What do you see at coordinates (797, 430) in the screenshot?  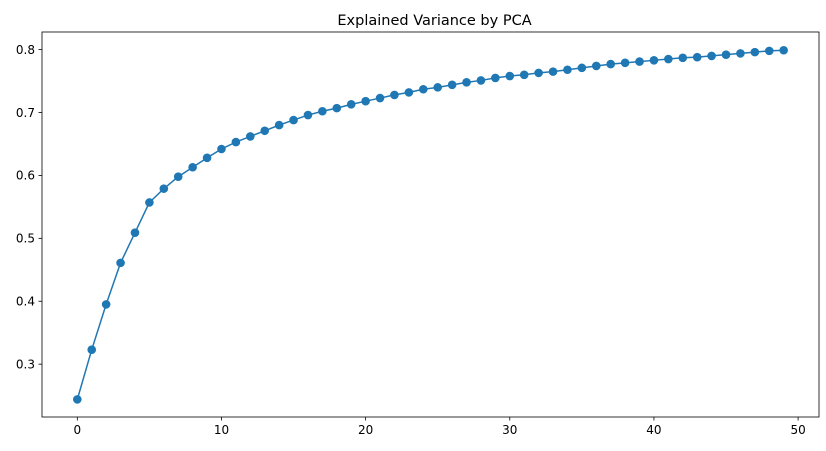 I see `x-tick-label: 50` at bounding box center [797, 430].